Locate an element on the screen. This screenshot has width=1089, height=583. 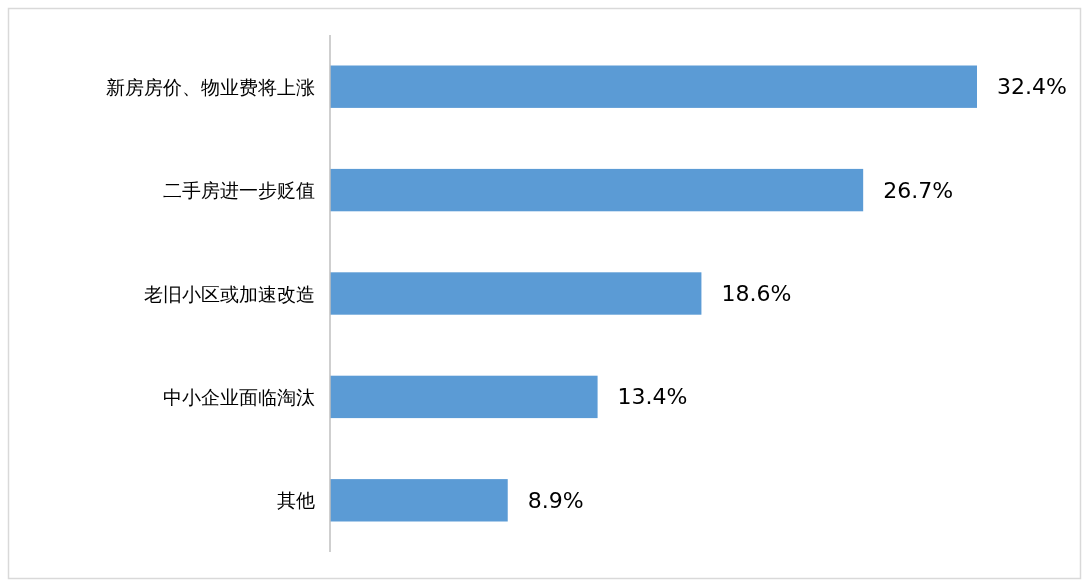
data-label: 13.4% is located at coordinates (652, 397).